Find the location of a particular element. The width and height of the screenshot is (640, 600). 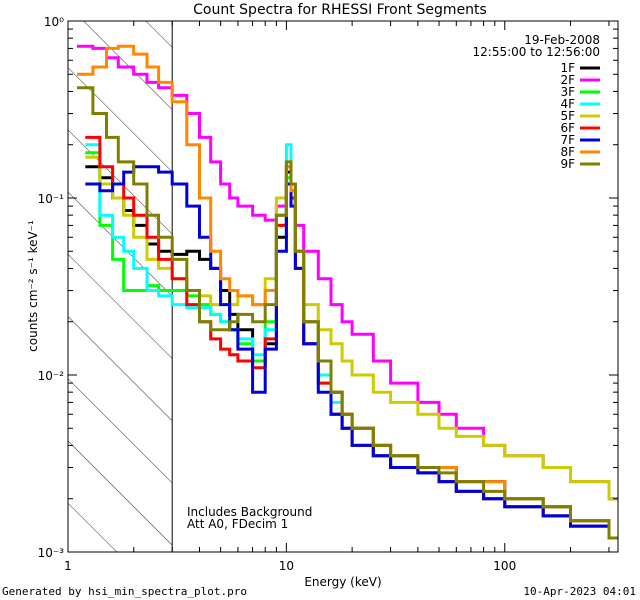

legend-label-6F: 6F is located at coordinates (567, 128).